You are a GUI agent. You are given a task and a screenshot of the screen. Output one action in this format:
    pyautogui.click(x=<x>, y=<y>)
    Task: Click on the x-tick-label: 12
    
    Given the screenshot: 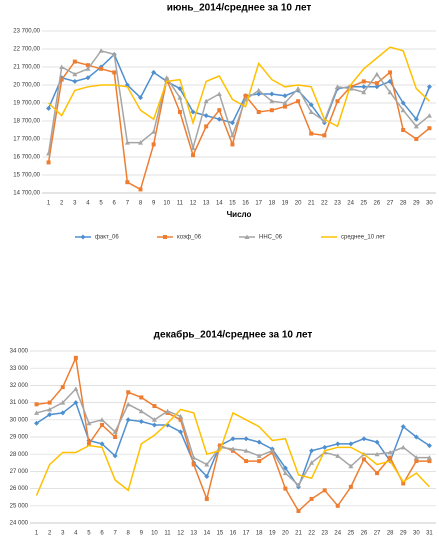 What is the action you would take?
    pyautogui.click(x=180, y=534)
    